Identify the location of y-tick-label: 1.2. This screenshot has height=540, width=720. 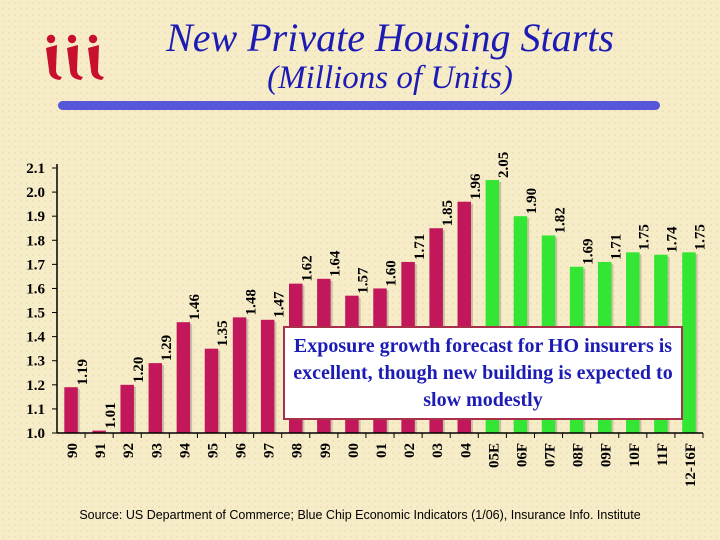
(35, 386).